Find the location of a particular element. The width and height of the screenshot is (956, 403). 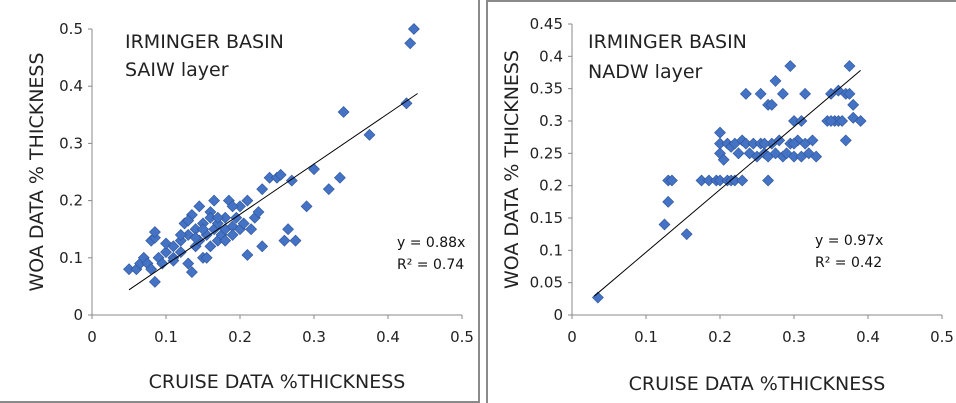

y-tick-label: 0.1 is located at coordinates (551, 250).